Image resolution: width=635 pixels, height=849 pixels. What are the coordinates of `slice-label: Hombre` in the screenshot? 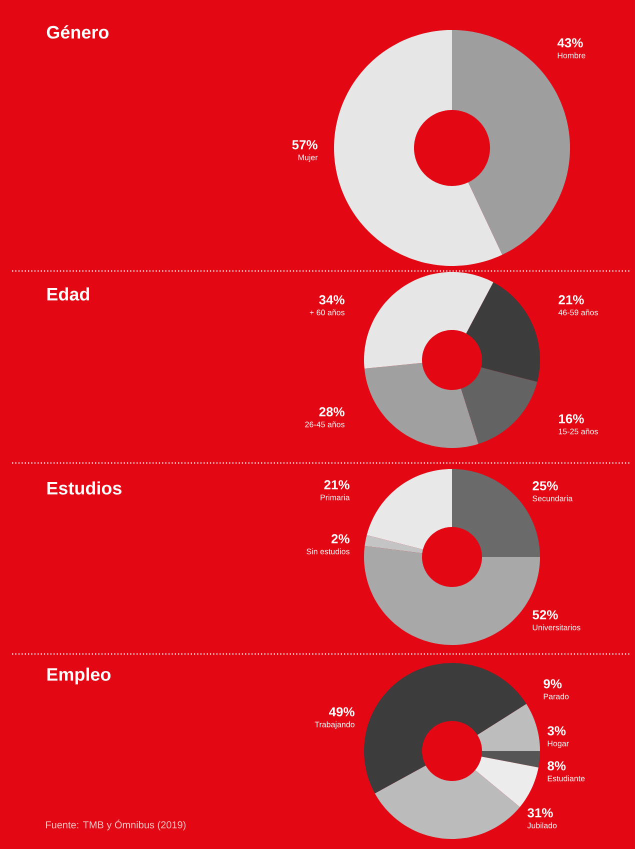 It's located at (572, 55).